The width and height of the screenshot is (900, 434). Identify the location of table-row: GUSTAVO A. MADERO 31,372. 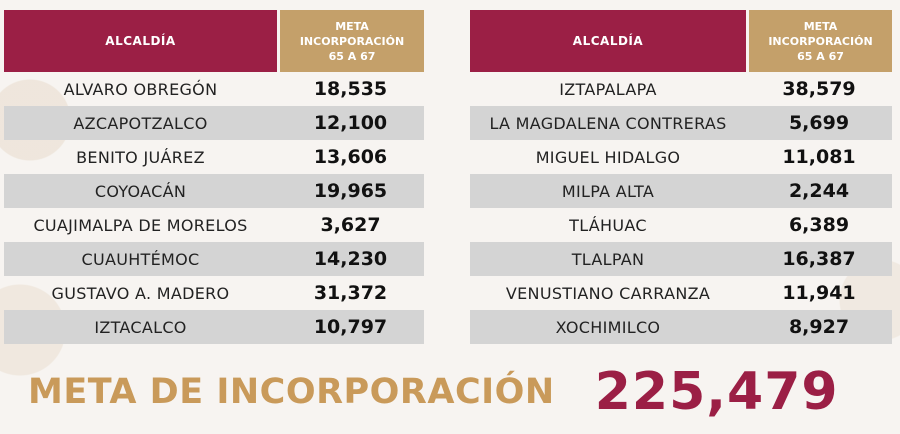
(214, 293).